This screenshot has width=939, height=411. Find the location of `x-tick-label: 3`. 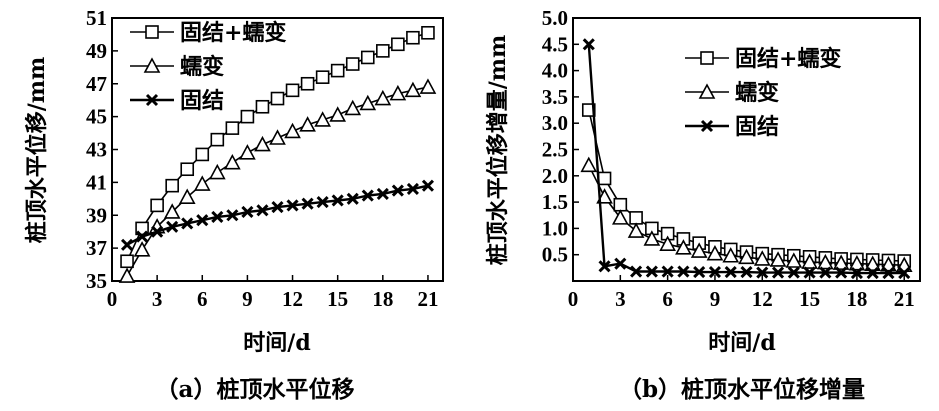

x-tick-label: 3 is located at coordinates (620, 299).